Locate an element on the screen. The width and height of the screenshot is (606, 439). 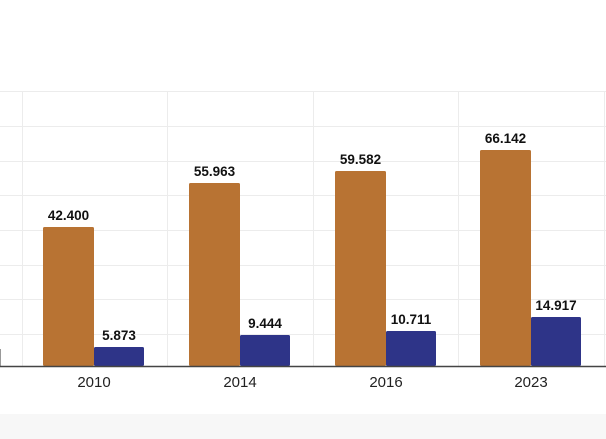
x-axis-tick-labels: 2010 2014 2016 2023 is located at coordinates (312, 382).